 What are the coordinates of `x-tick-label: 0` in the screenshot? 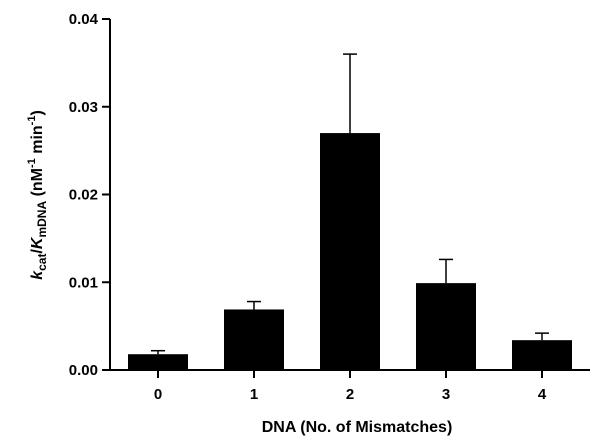 It's located at (158, 394).